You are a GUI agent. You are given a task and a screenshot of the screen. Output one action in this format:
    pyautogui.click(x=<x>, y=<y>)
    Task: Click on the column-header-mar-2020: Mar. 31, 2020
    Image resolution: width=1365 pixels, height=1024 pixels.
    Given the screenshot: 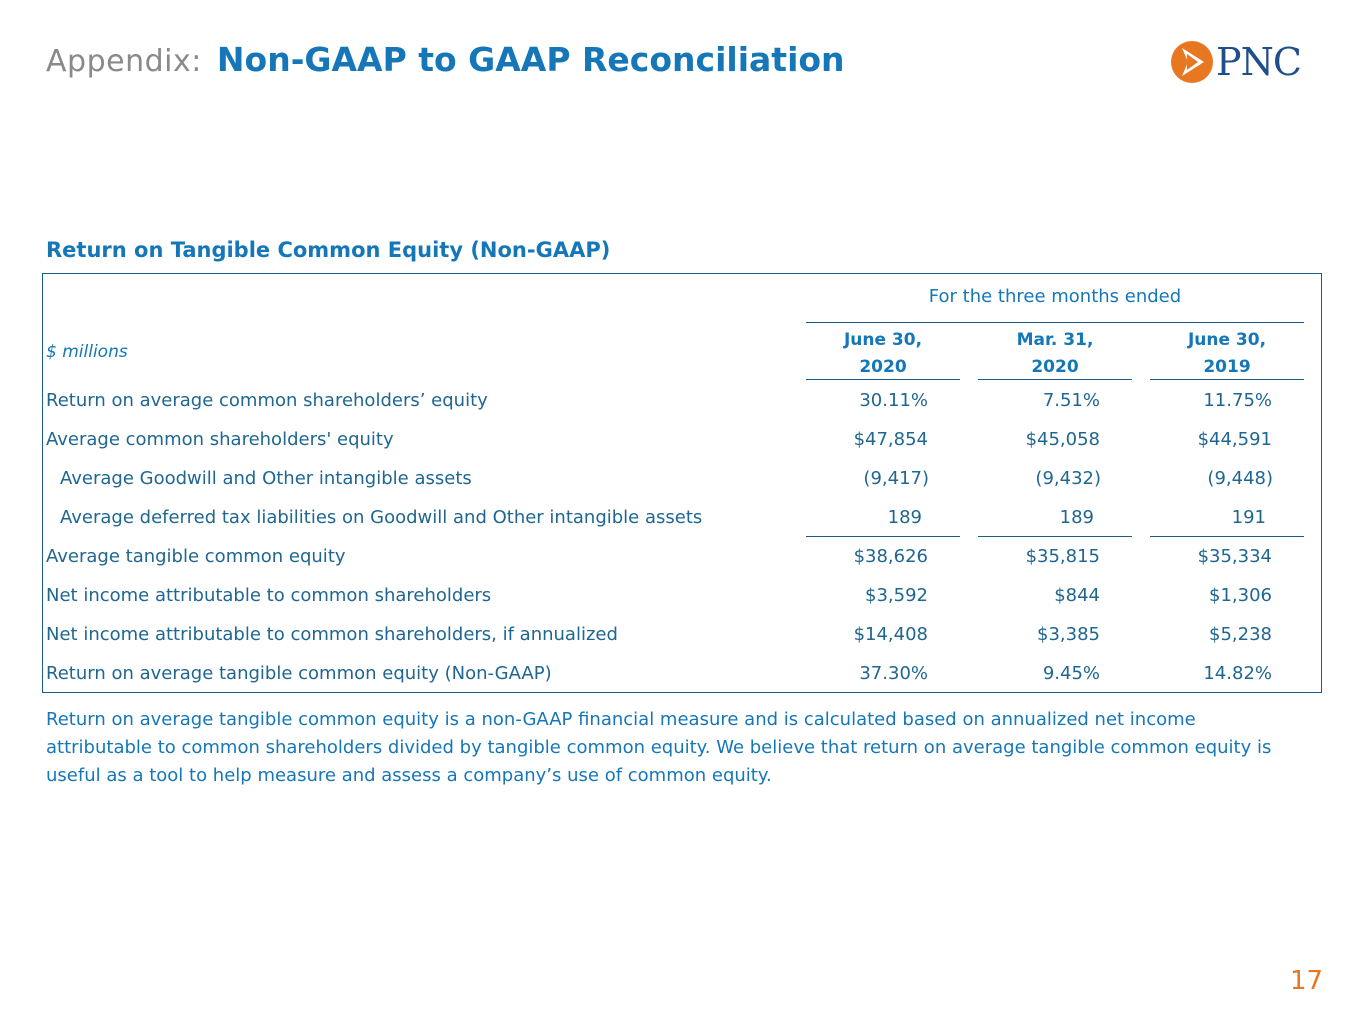 What is the action you would take?
    pyautogui.click(x=1055, y=354)
    